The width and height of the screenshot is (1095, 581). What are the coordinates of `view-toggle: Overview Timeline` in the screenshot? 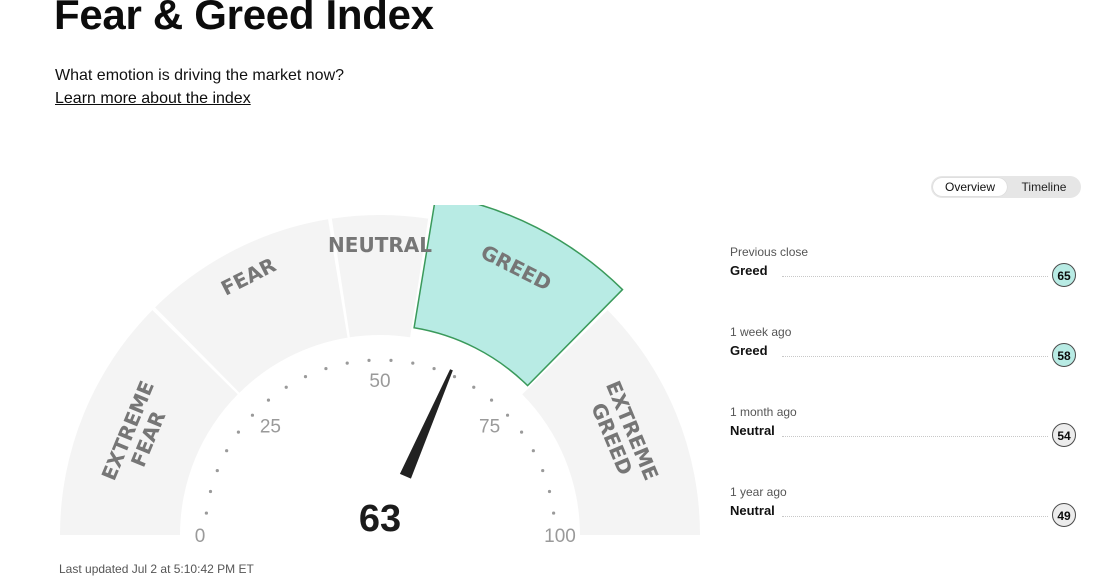 It's located at (1006, 187).